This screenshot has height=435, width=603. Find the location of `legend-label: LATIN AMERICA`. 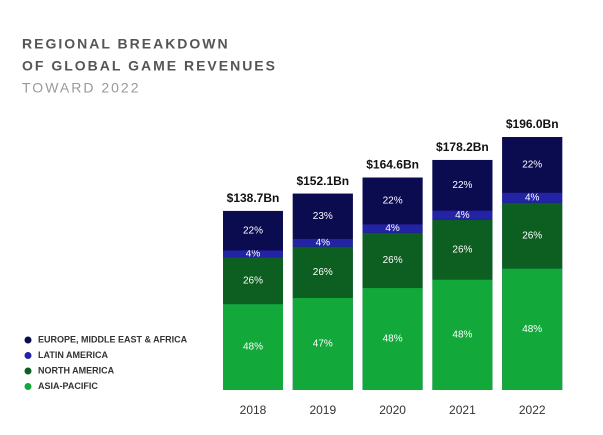

legend-label: LATIN AMERICA is located at coordinates (73, 355).